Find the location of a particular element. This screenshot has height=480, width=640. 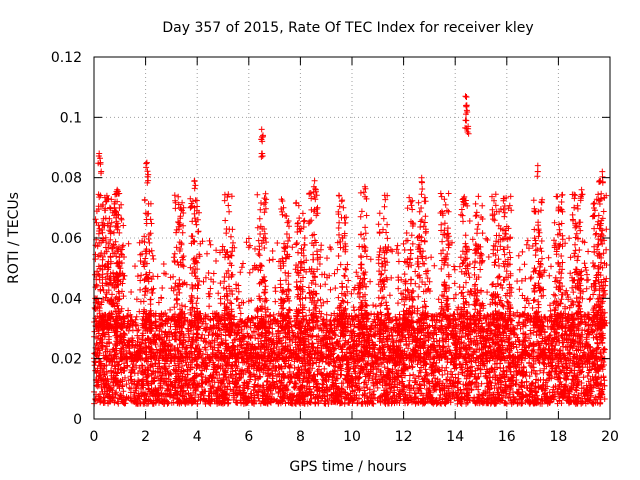

x-tick-label: 8 is located at coordinates (300, 437).